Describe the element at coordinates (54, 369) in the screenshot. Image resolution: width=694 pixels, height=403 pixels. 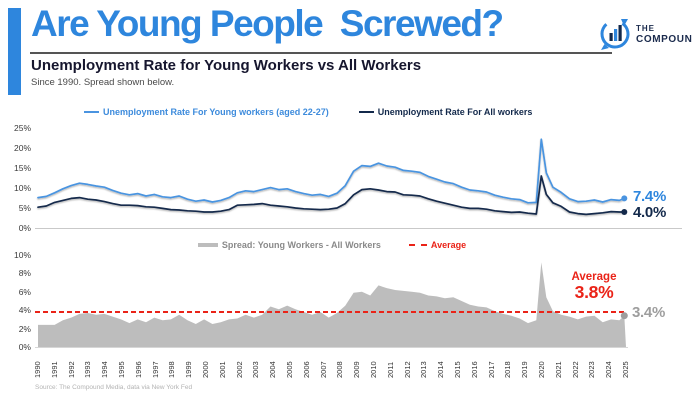
I see `x-tick-label: 1991` at that location.